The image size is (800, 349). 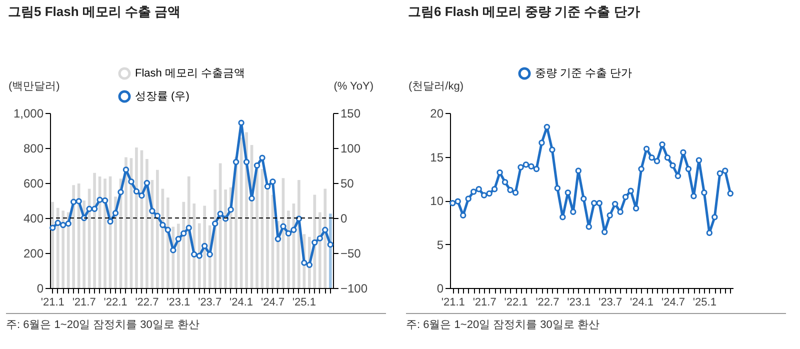 I want to click on y2-tick-label: 0, so click(x=344, y=219).